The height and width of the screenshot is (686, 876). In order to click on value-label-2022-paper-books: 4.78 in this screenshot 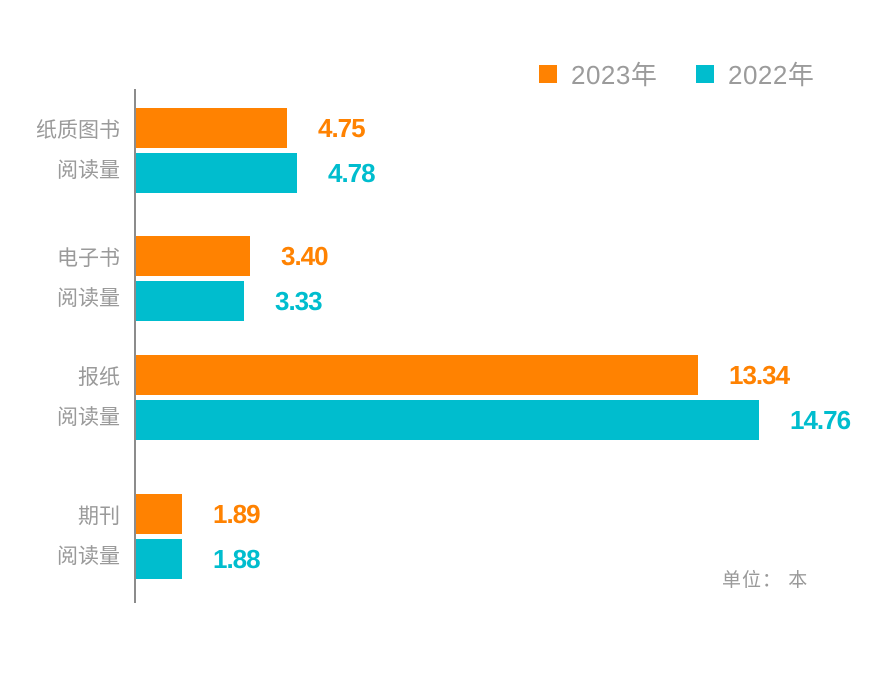, I will do `click(352, 172)`.